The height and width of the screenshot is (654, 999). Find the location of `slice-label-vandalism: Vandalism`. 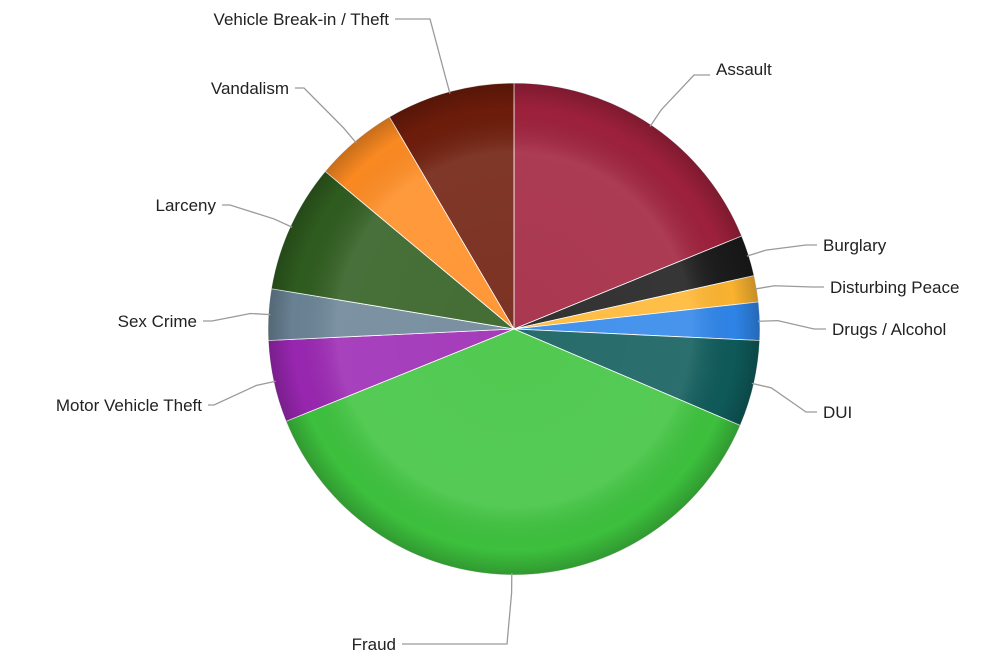

slice-label-vandalism: Vandalism is located at coordinates (250, 88).